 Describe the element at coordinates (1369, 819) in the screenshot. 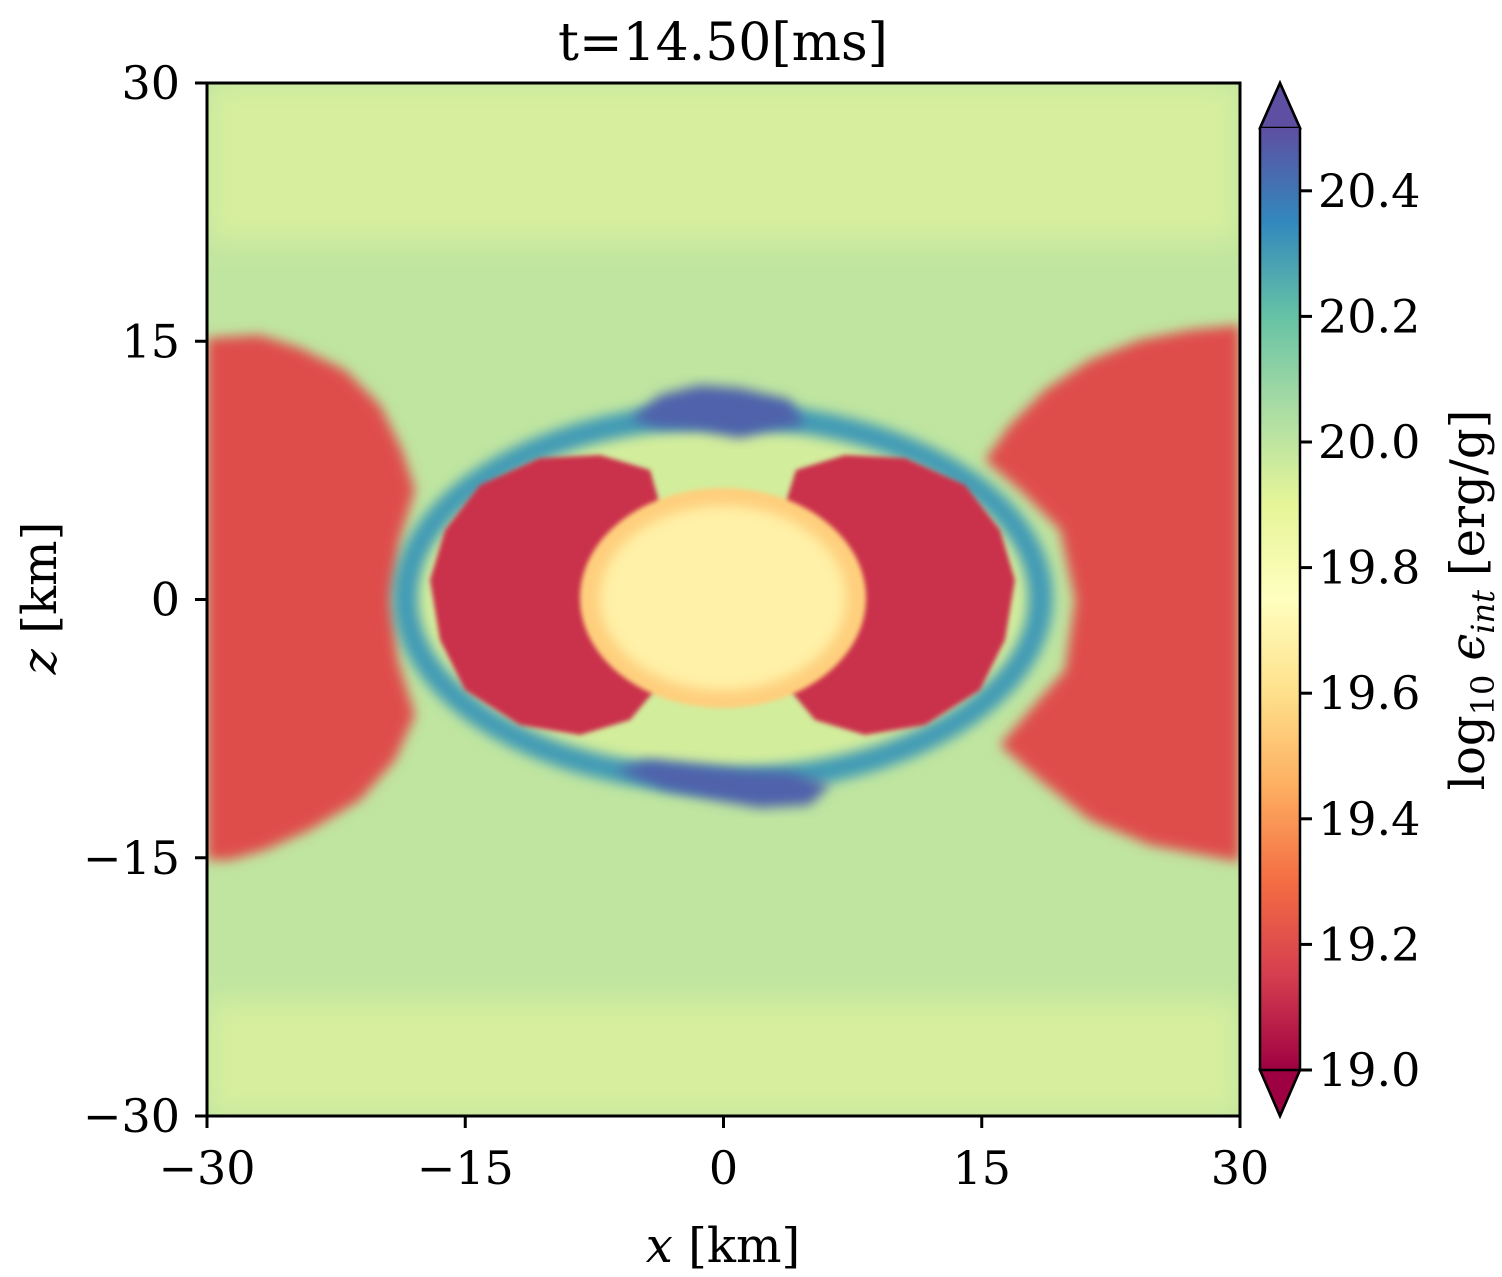

I see `colorbar-tick-label: 19.4` at that location.